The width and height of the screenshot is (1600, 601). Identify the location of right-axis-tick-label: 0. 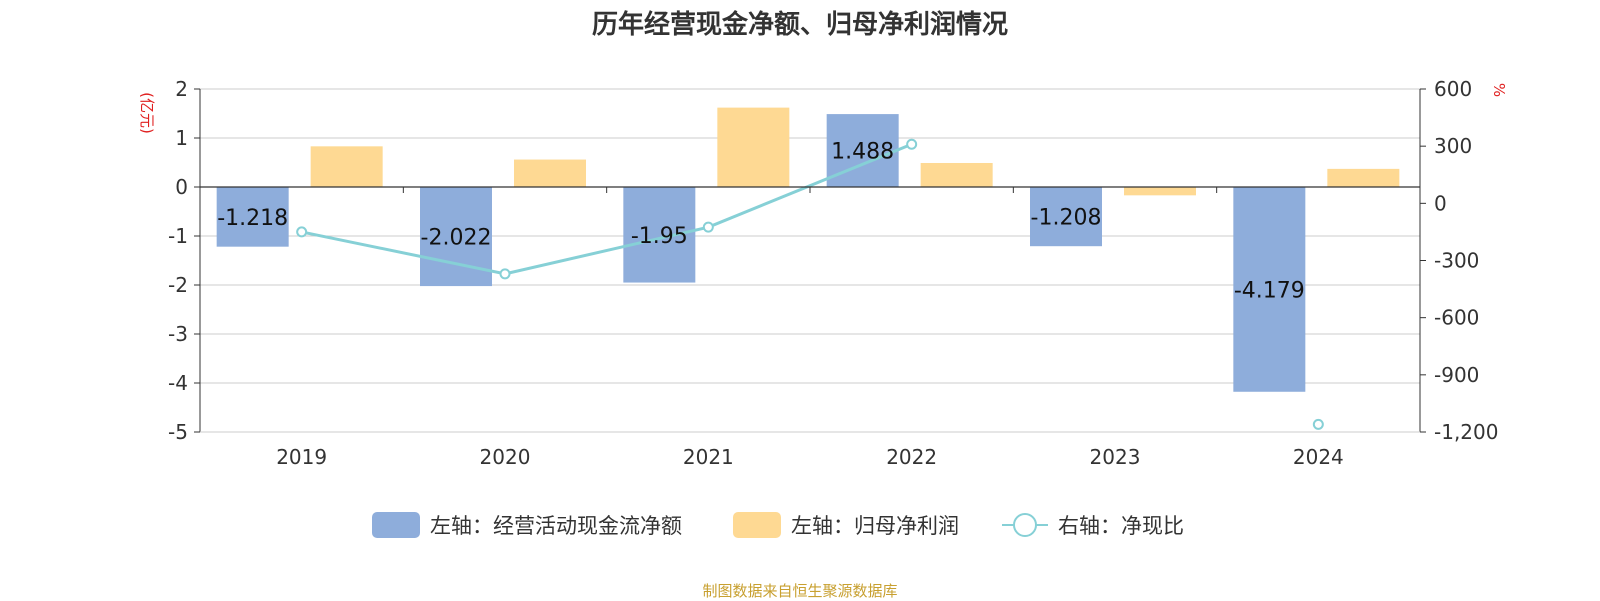
(1440, 203).